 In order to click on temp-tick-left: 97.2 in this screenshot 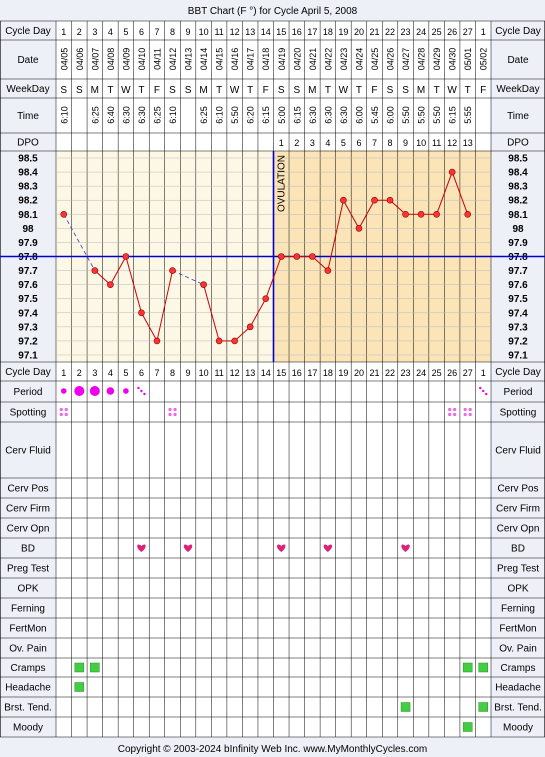, I will do `click(28, 341)`.